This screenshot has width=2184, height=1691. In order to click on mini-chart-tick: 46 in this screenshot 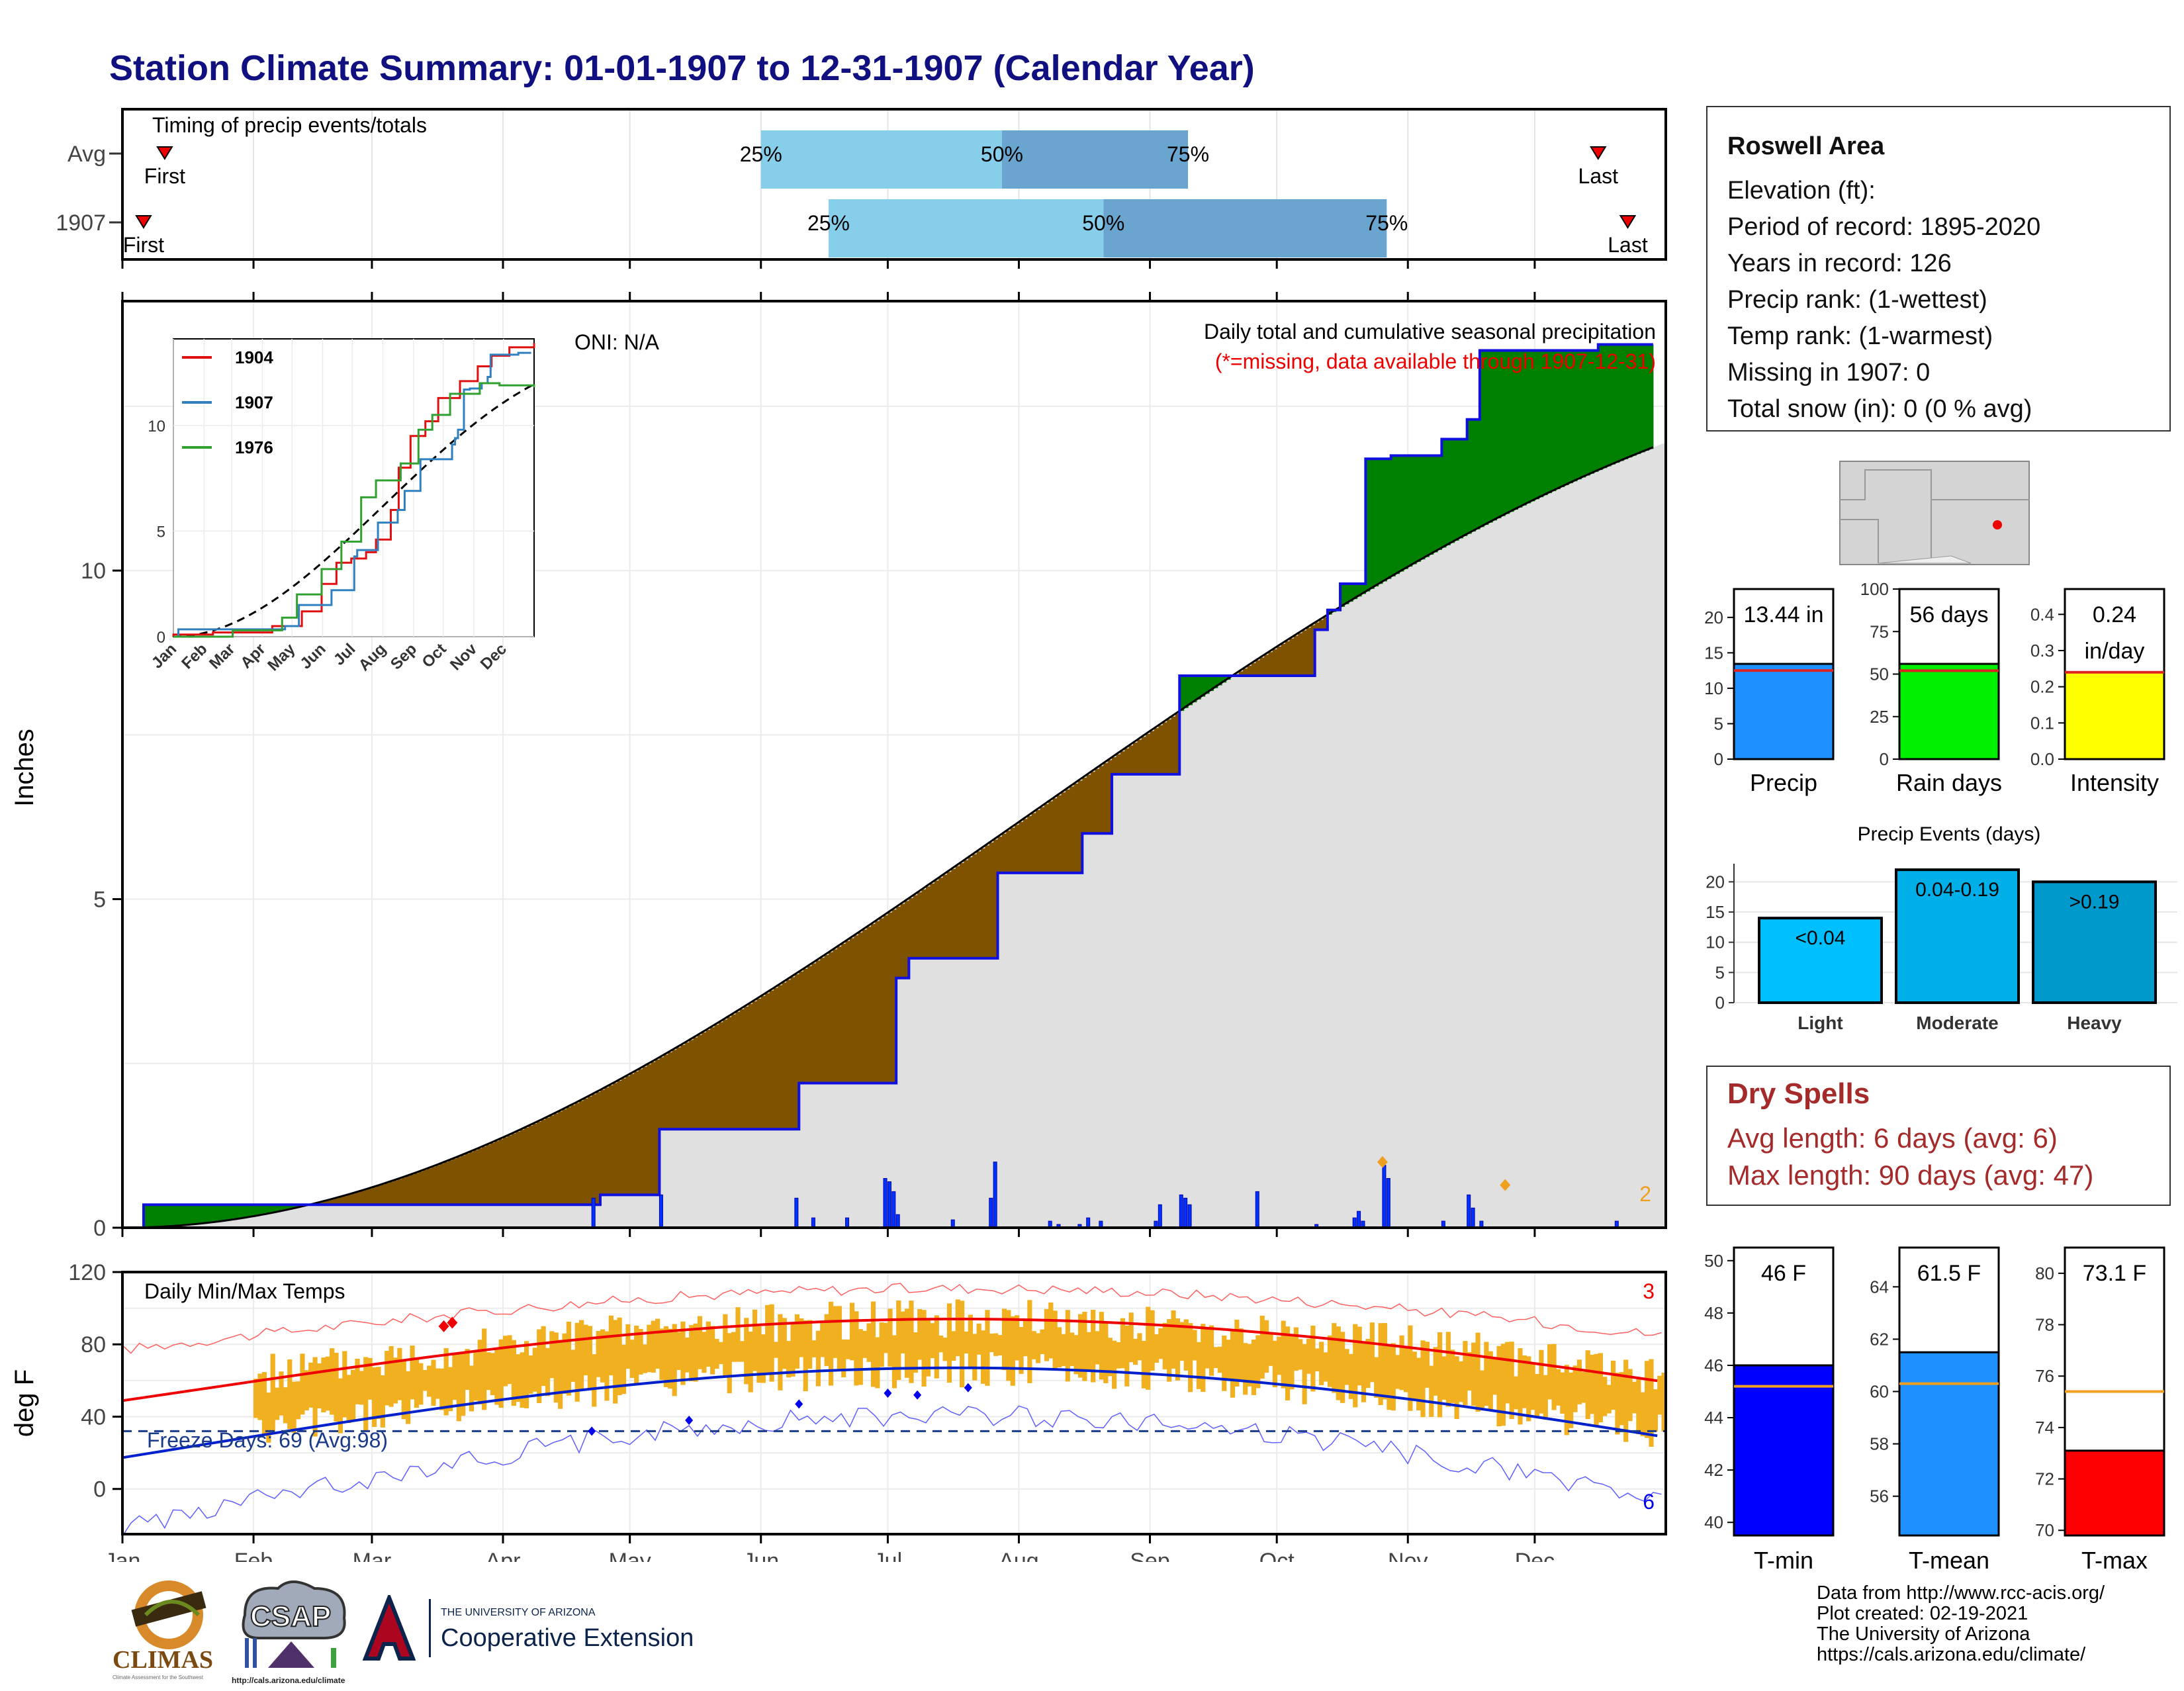, I will do `click(1713, 1365)`.